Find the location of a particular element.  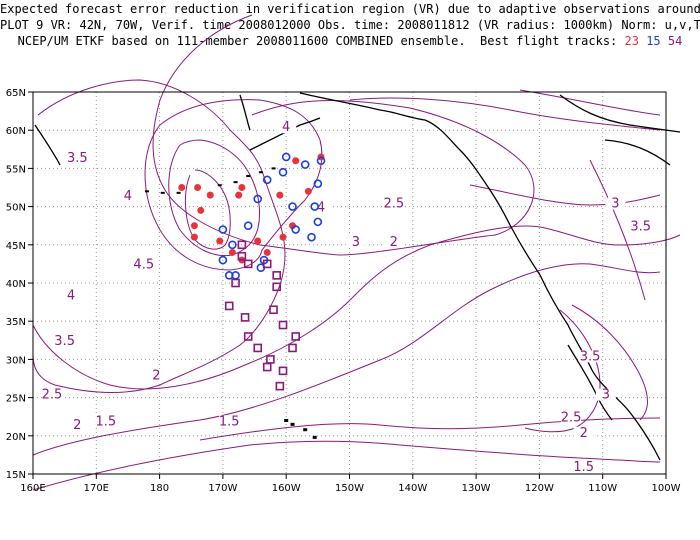

x-tick-label: 160W is located at coordinates (286, 488).